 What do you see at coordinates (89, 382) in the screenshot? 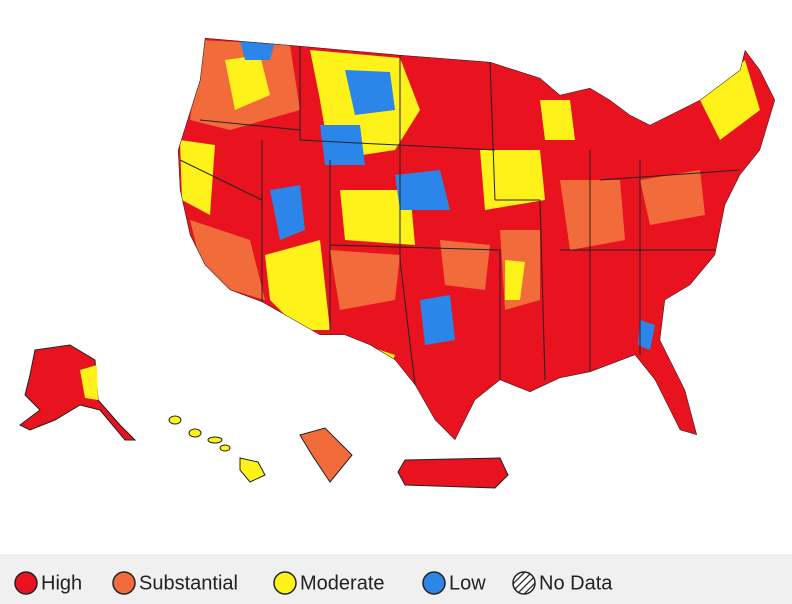
I see `alaska-patch` at bounding box center [89, 382].